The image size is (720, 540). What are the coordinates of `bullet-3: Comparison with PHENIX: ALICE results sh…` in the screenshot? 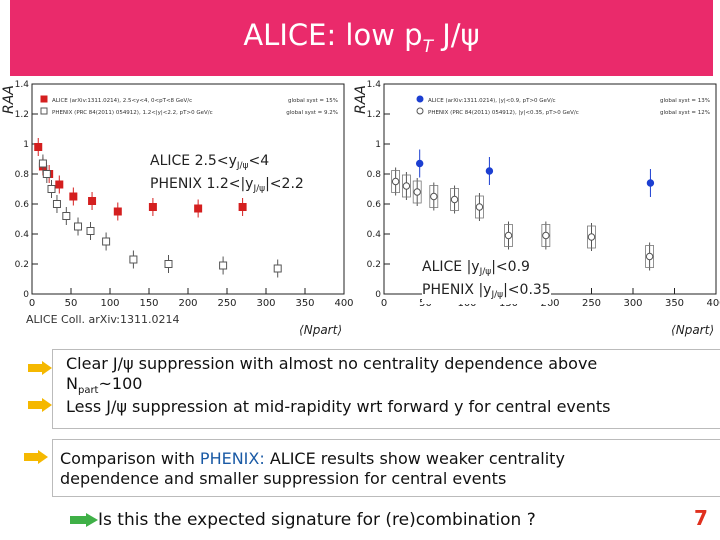 It's located at (312, 468).